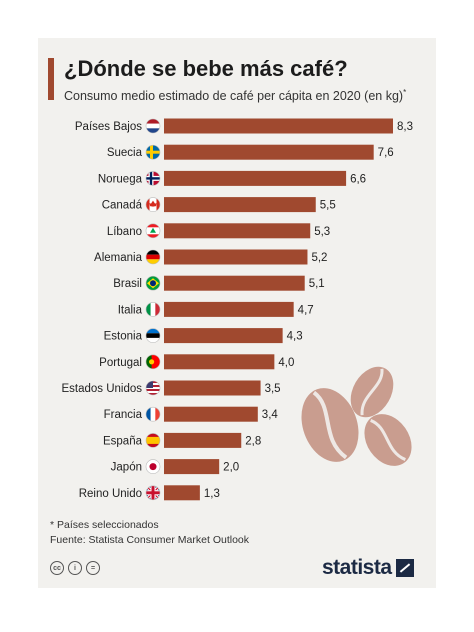  What do you see at coordinates (153, 440) in the screenshot?
I see `spain-flag` at bounding box center [153, 440].